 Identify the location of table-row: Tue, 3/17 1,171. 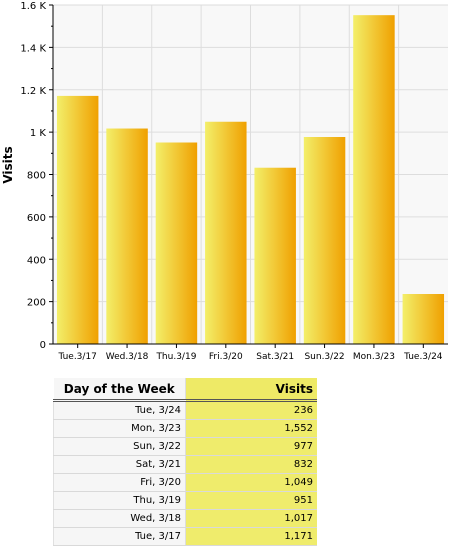
(185, 536).